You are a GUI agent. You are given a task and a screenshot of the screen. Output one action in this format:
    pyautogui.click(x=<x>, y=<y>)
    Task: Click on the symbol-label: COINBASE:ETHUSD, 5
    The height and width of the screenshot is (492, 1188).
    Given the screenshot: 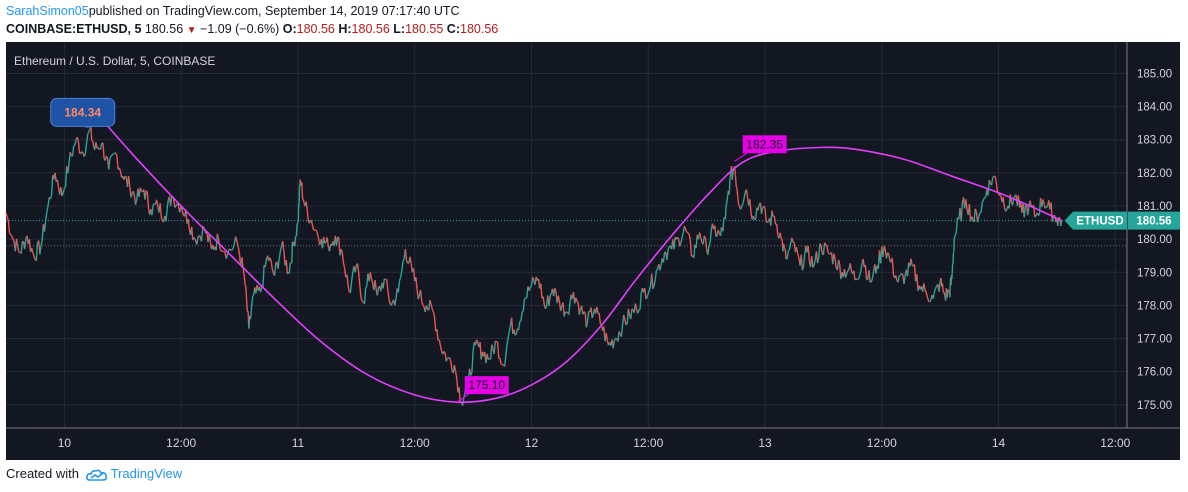 What is the action you would take?
    pyautogui.click(x=74, y=29)
    